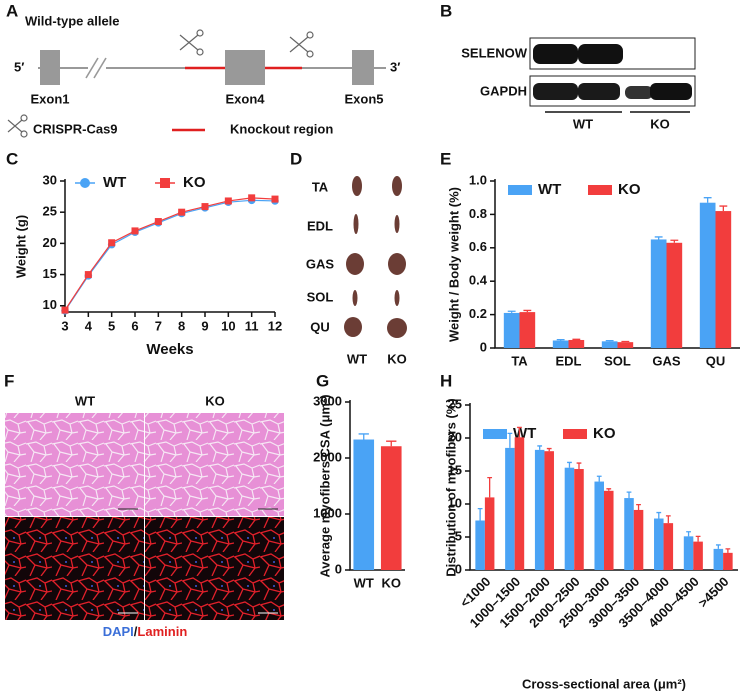  I want to click on end-label: 5′, so click(19, 66).